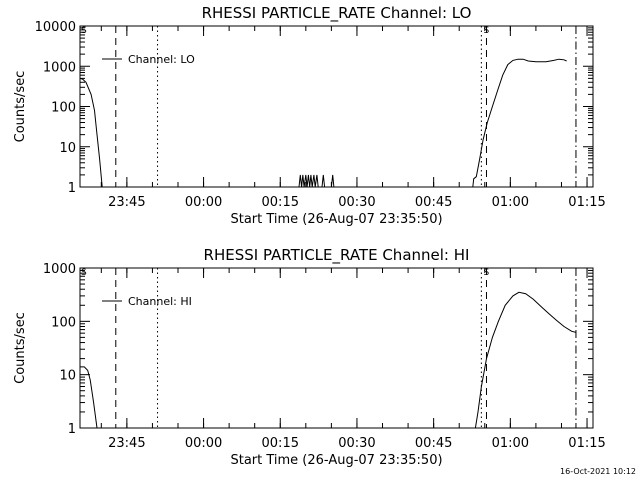  Describe the element at coordinates (337, 255) in the screenshot. I see `chart-title: RHESSI PARTICLE_RATE Channel: HI` at that location.